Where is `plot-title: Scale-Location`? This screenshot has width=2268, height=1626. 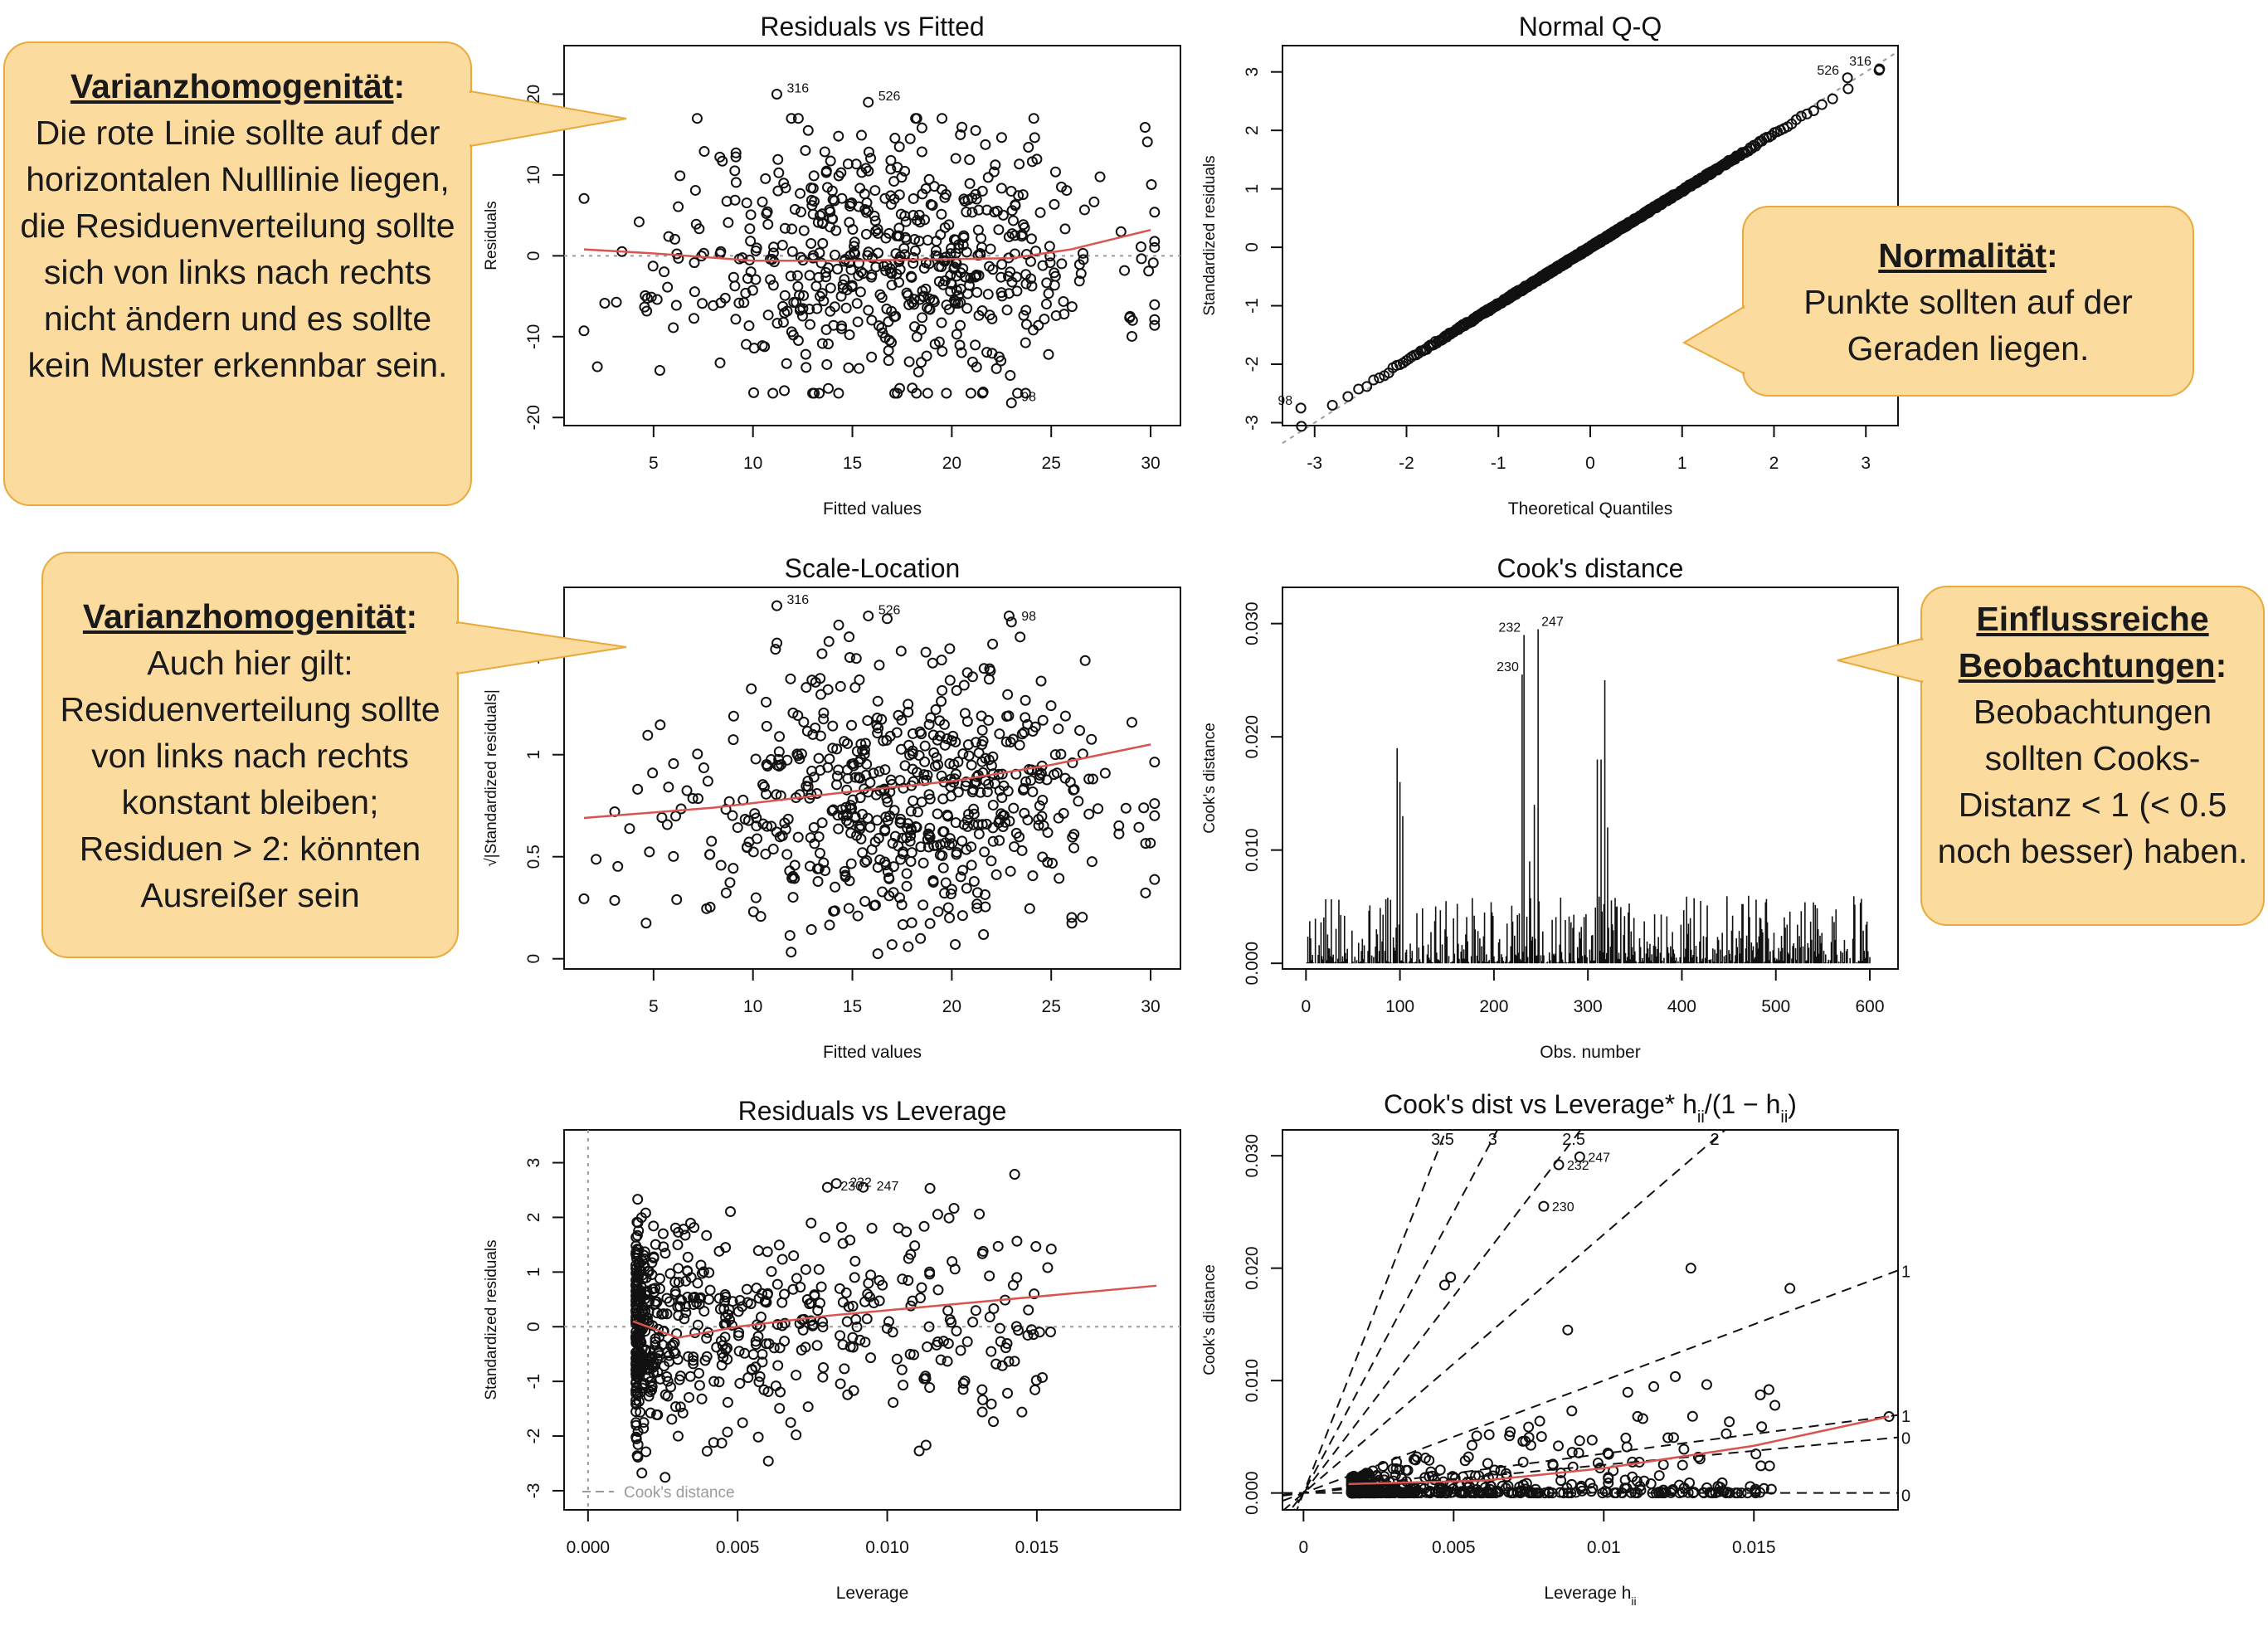
plot-title: Scale-Location is located at coordinates (873, 568).